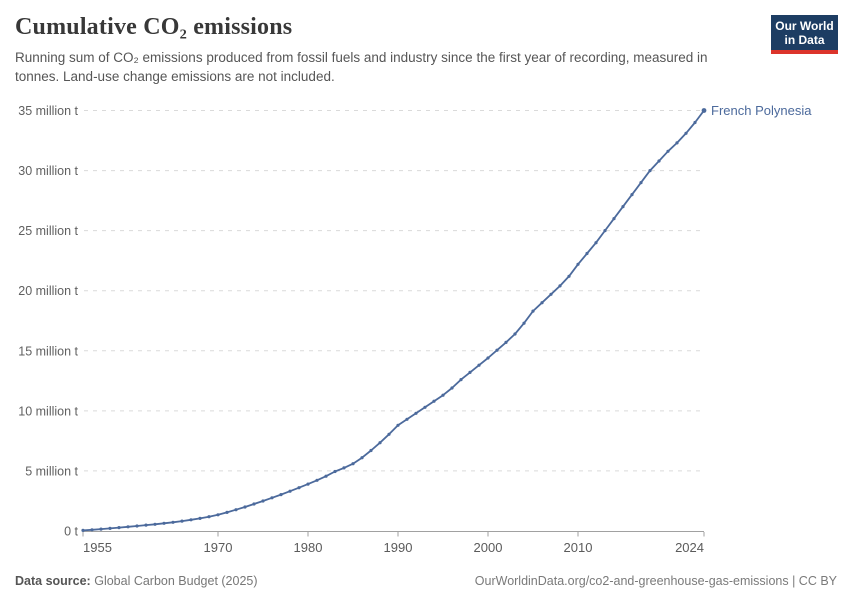  What do you see at coordinates (97, 547) in the screenshot?
I see `x-axis-tick-label: 1955` at bounding box center [97, 547].